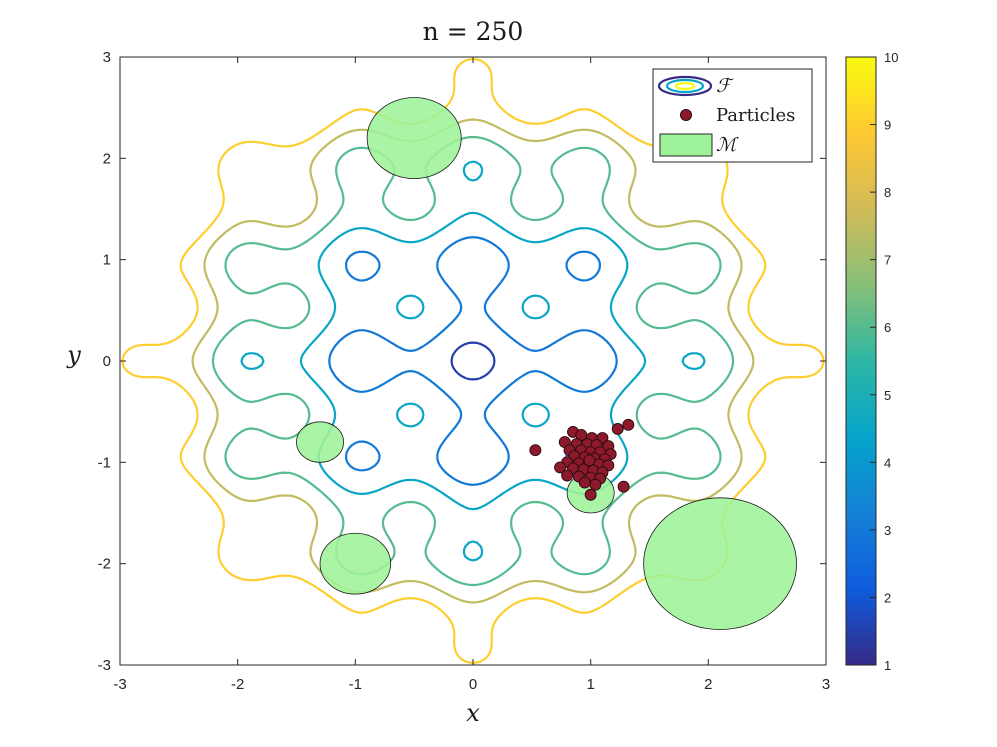  I want to click on colorbar-tick-label: 5, so click(887, 395).